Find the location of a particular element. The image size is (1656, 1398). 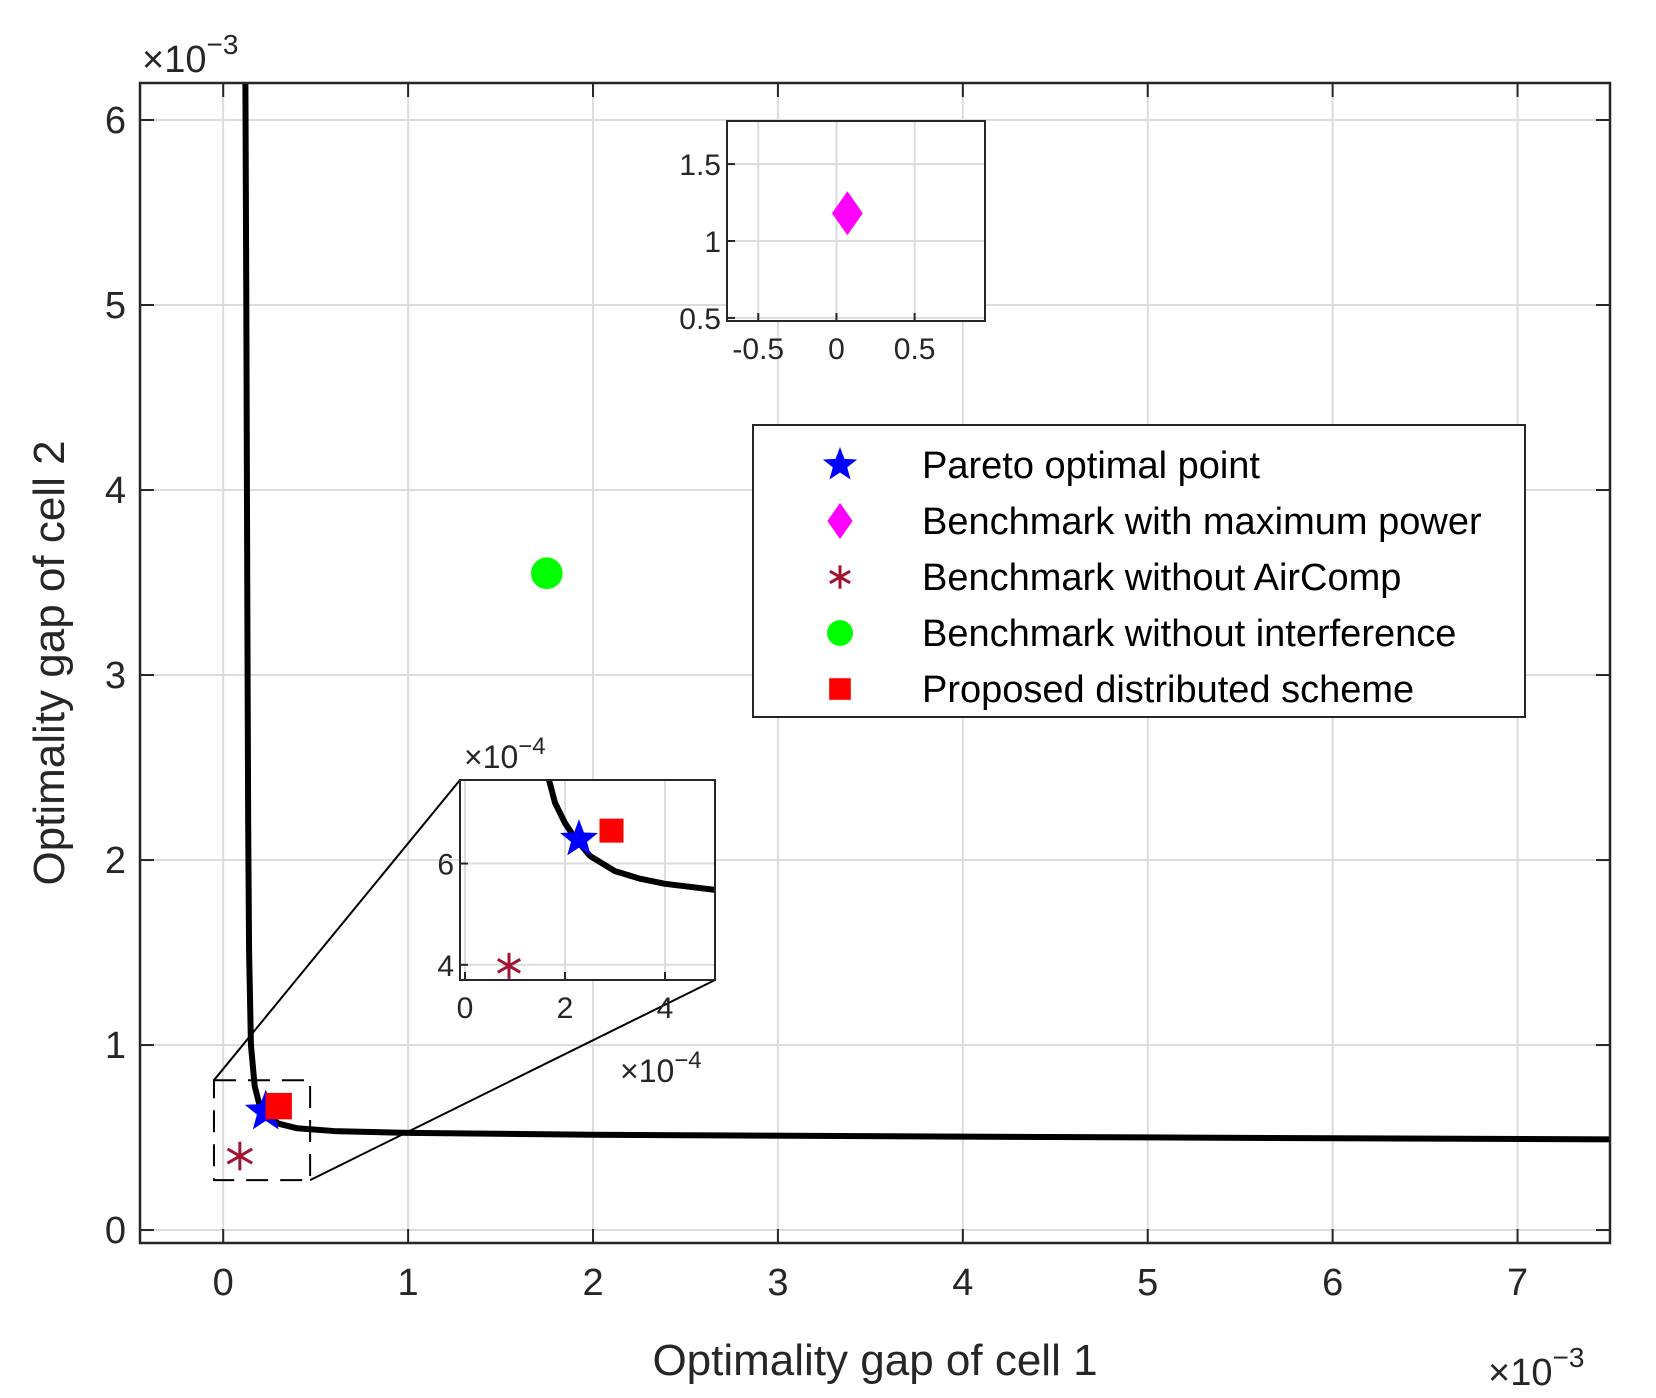

benchmark-without-interference-marker is located at coordinates (546, 573).